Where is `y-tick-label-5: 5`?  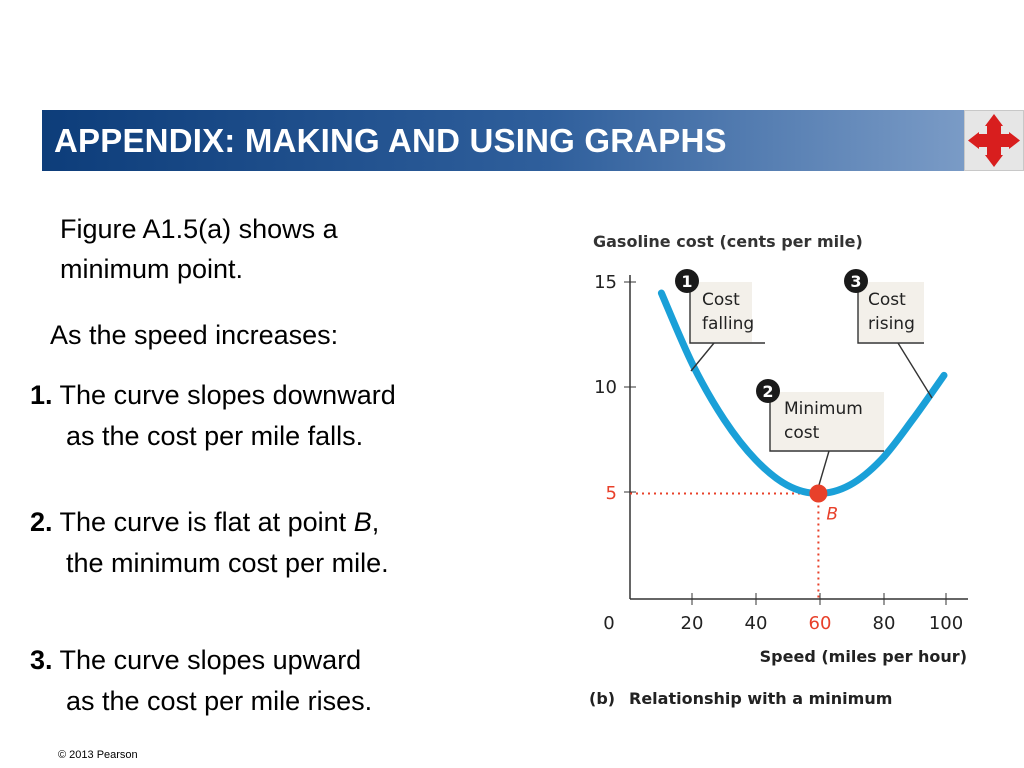 y-tick-label-5: 5 is located at coordinates (611, 493).